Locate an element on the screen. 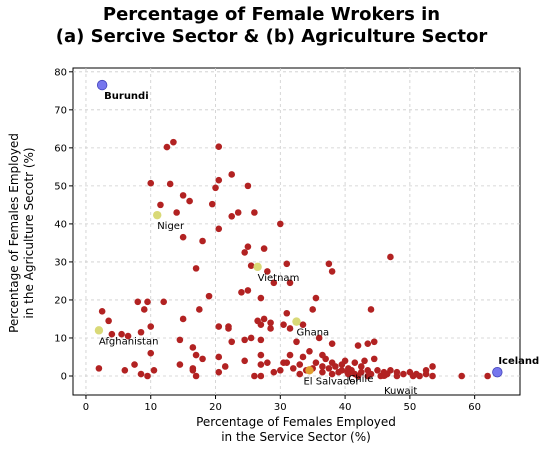 The image size is (543, 451). point-label: El Salvador is located at coordinates (331, 381).